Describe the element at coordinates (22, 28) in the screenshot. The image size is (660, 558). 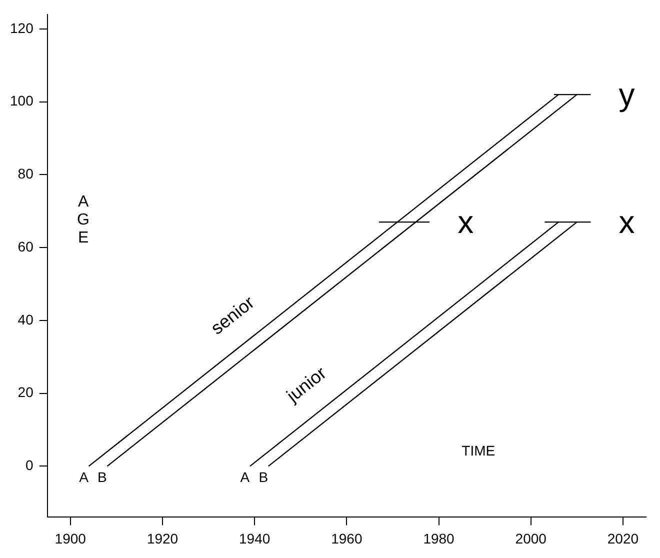
I see `y-tick-label: 120` at that location.